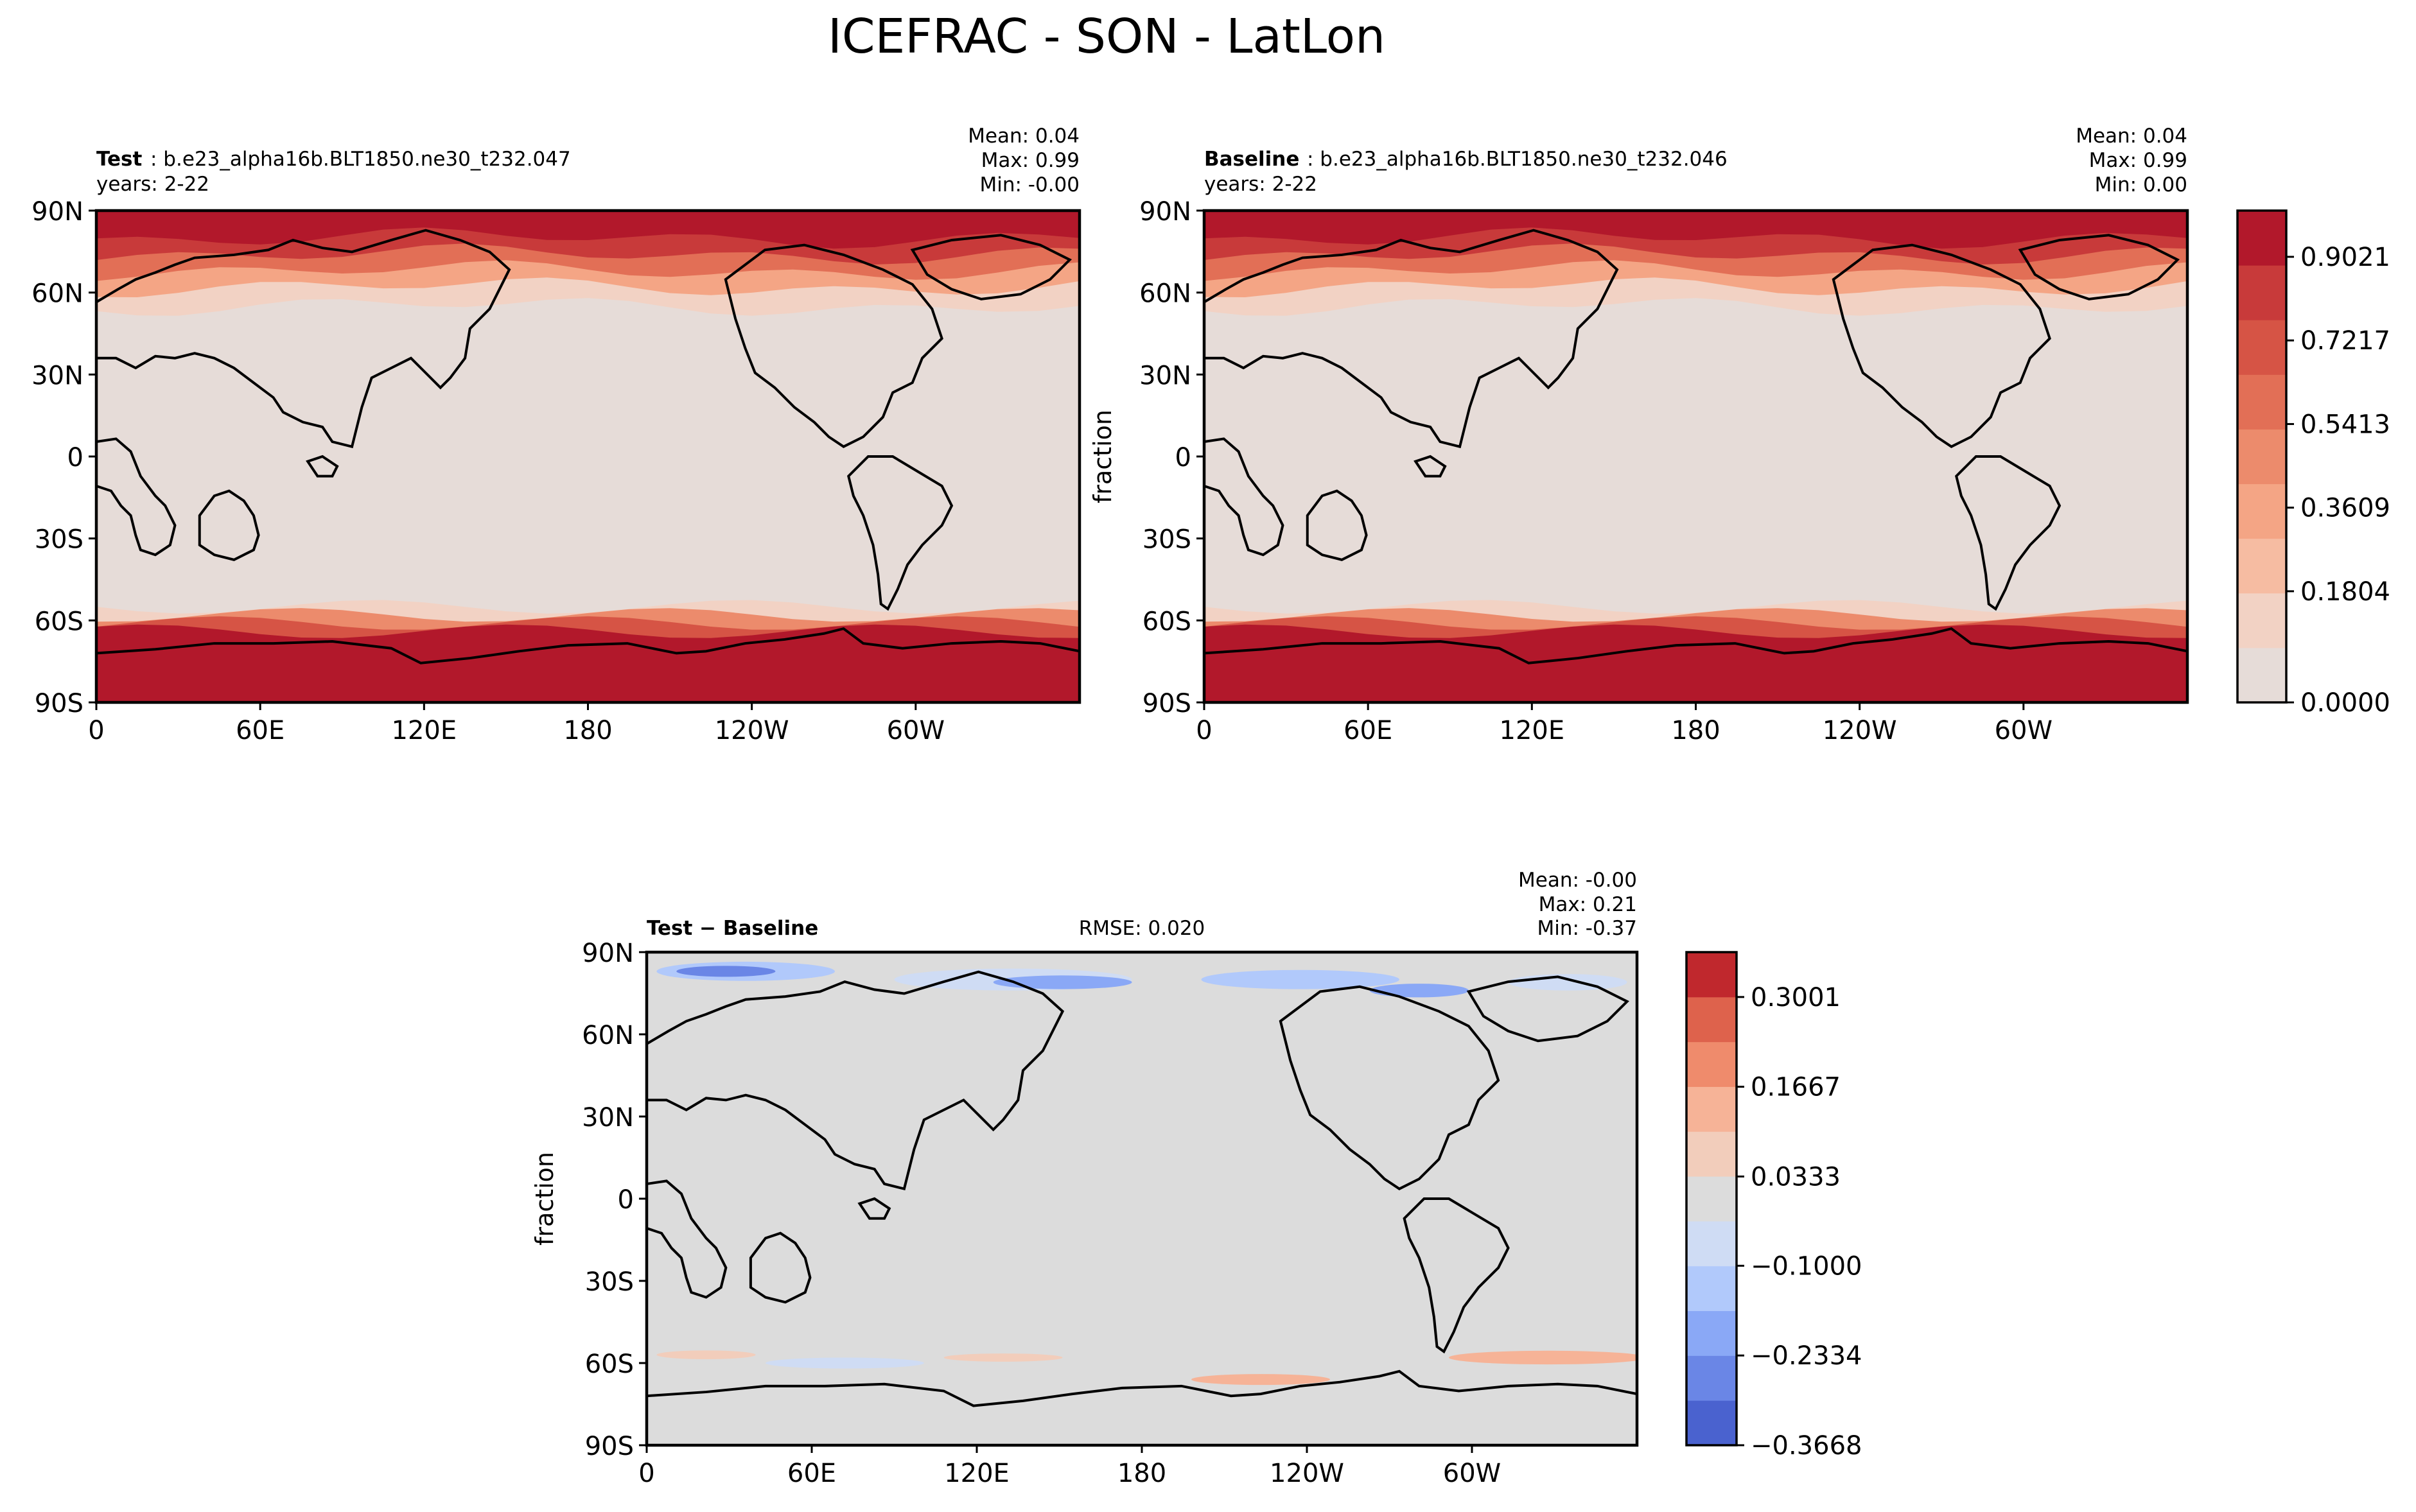 This screenshot has height=1512, width=2416. What do you see at coordinates (1806, 1446) in the screenshot?
I see `colorbar-tick-label: −0.3668` at bounding box center [1806, 1446].